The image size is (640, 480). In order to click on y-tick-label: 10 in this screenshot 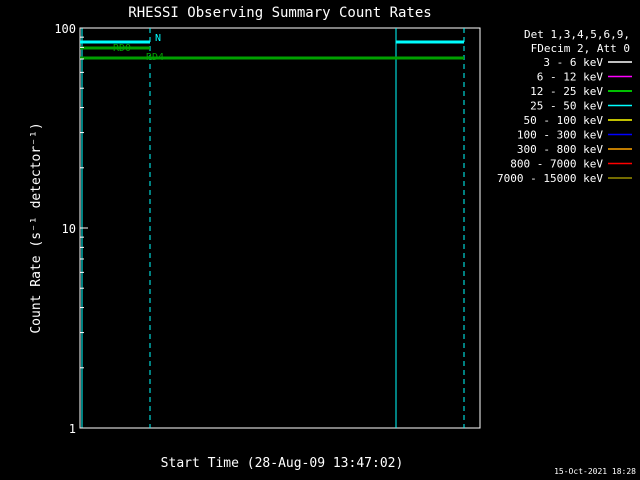, I will do `click(69, 229)`.